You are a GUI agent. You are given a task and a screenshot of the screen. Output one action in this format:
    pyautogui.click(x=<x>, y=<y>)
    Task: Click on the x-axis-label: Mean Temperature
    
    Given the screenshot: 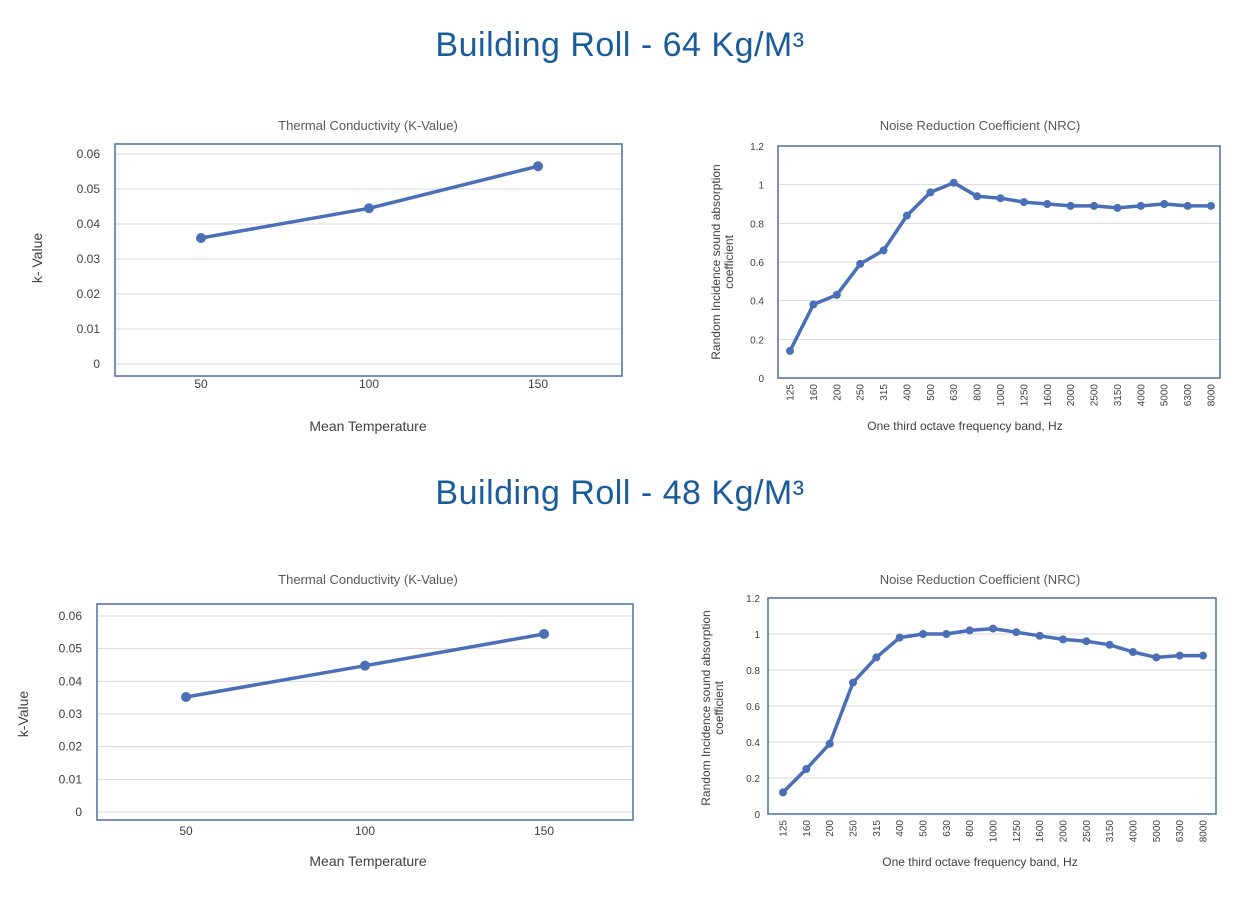 What is the action you would take?
    pyautogui.click(x=367, y=426)
    